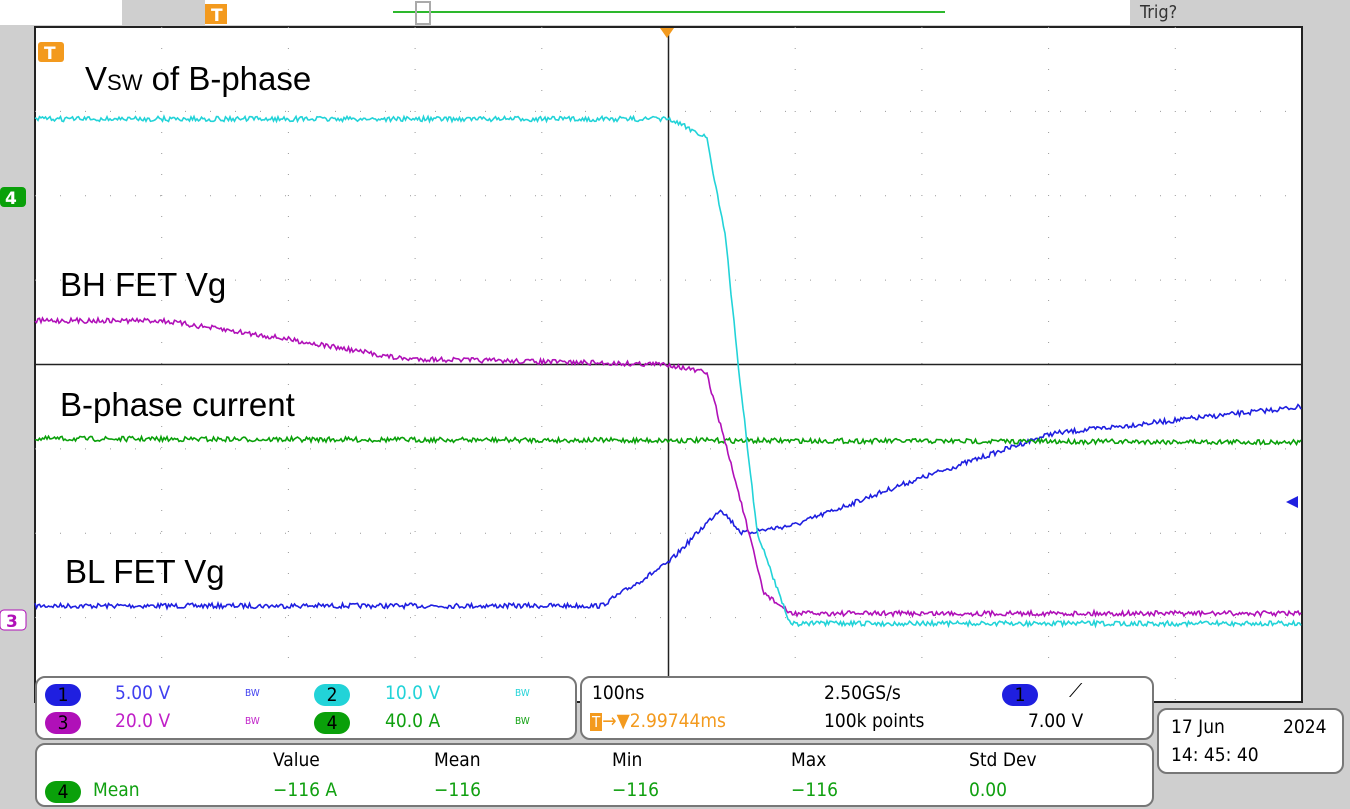  What do you see at coordinates (522, 721) in the screenshot?
I see `ch4-bw: BW` at bounding box center [522, 721].